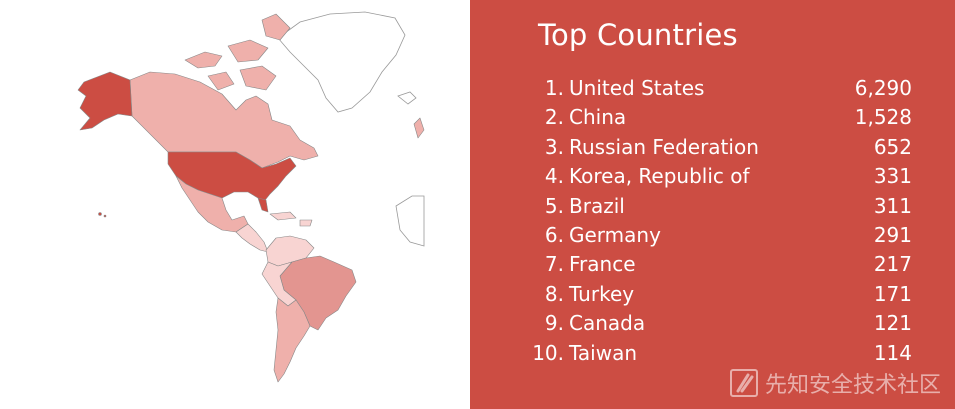  Describe the element at coordinates (892, 234) in the screenshot. I see `country-count: 291` at that location.